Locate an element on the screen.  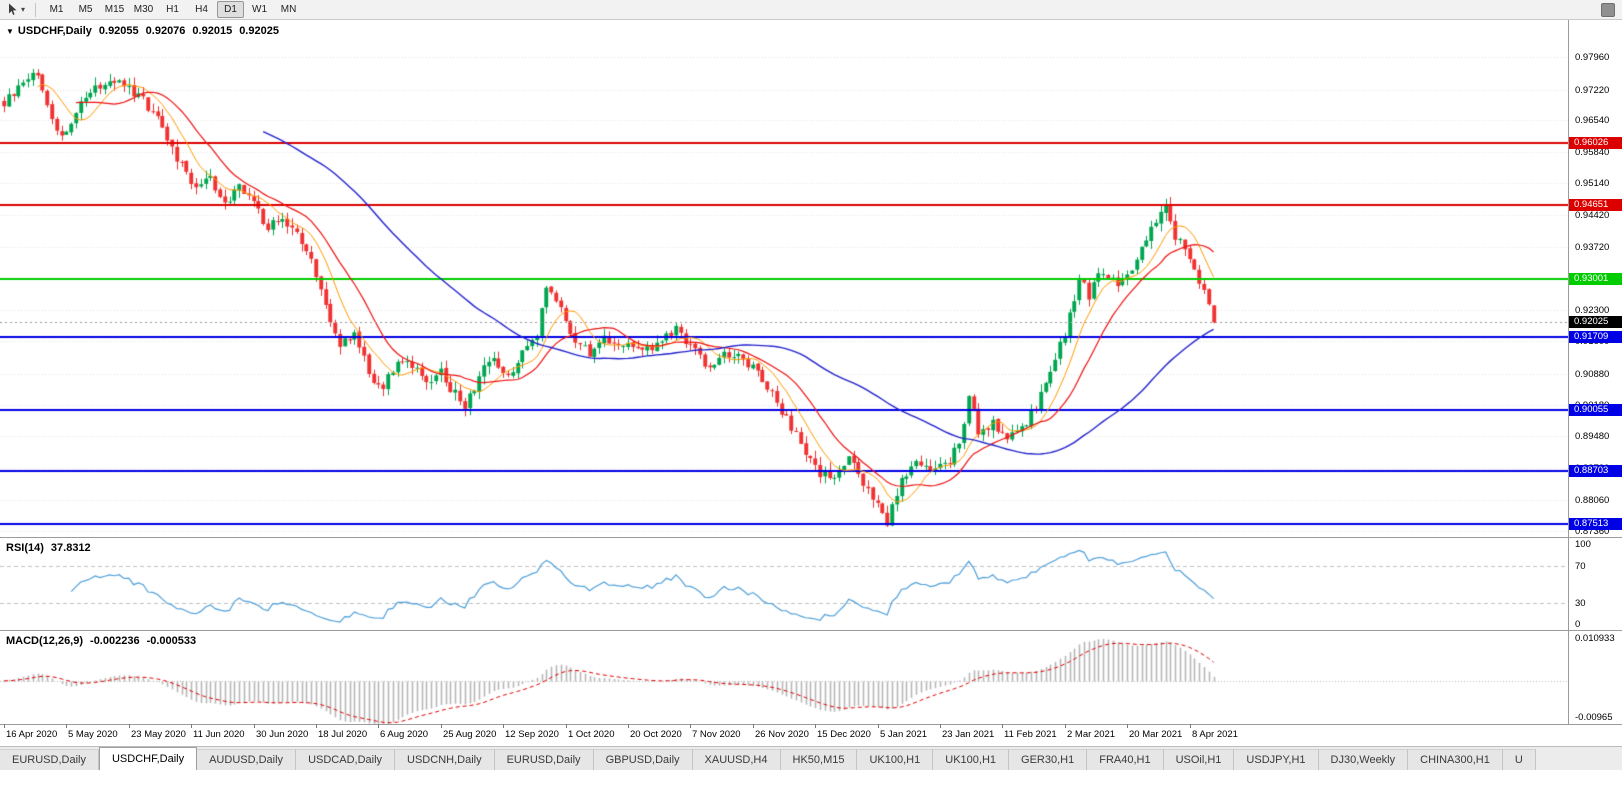
rsi-axis-label: 30 is located at coordinates (1580, 603).